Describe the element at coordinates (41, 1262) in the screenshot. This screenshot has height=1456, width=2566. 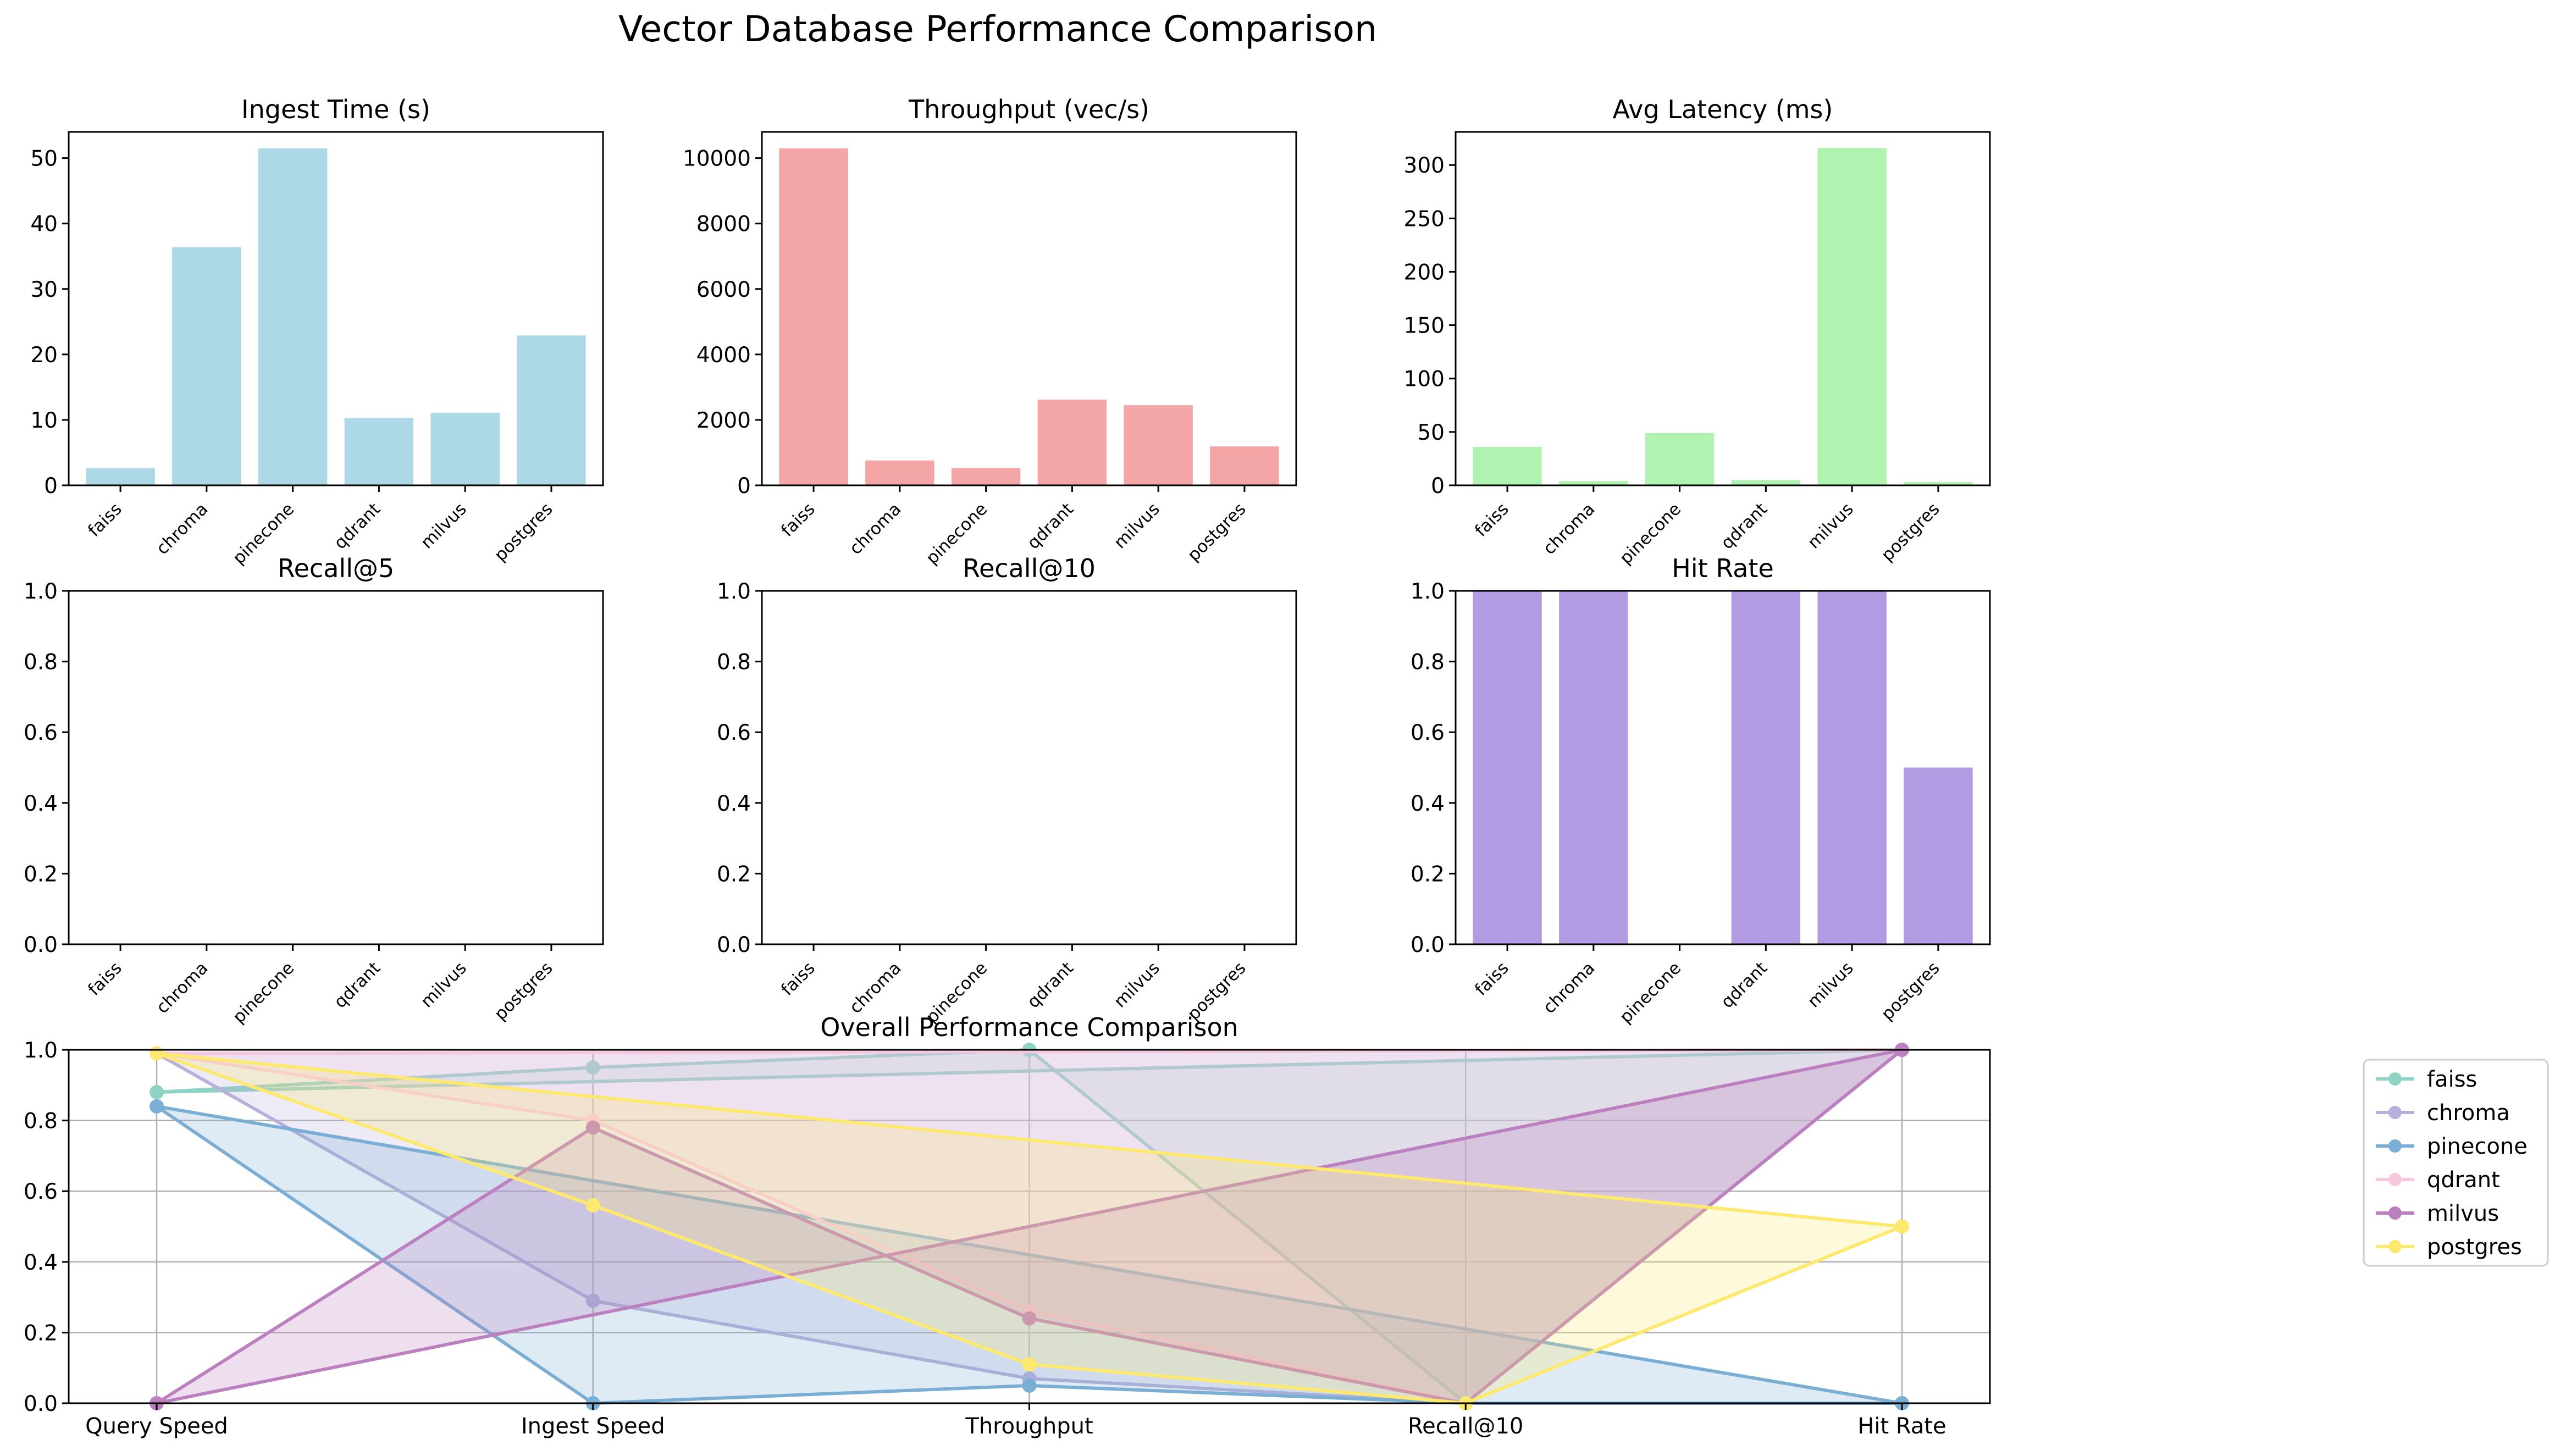
I see `overall-ytick-label: 0.4` at that location.